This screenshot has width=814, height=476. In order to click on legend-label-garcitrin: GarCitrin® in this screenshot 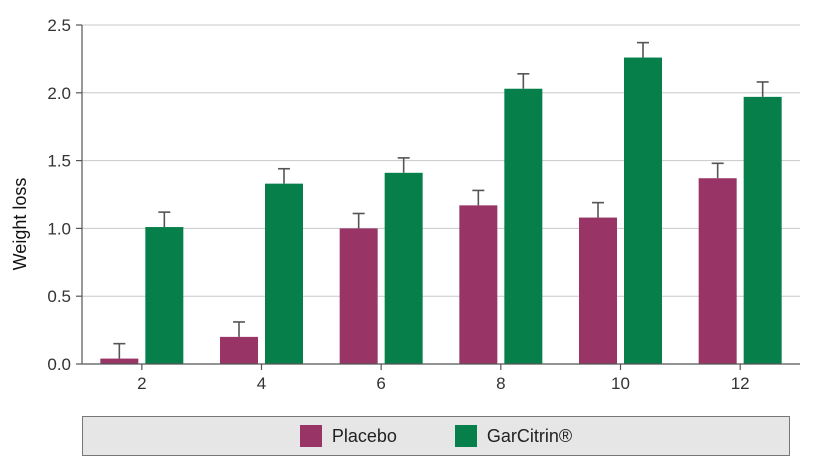, I will do `click(529, 435)`.